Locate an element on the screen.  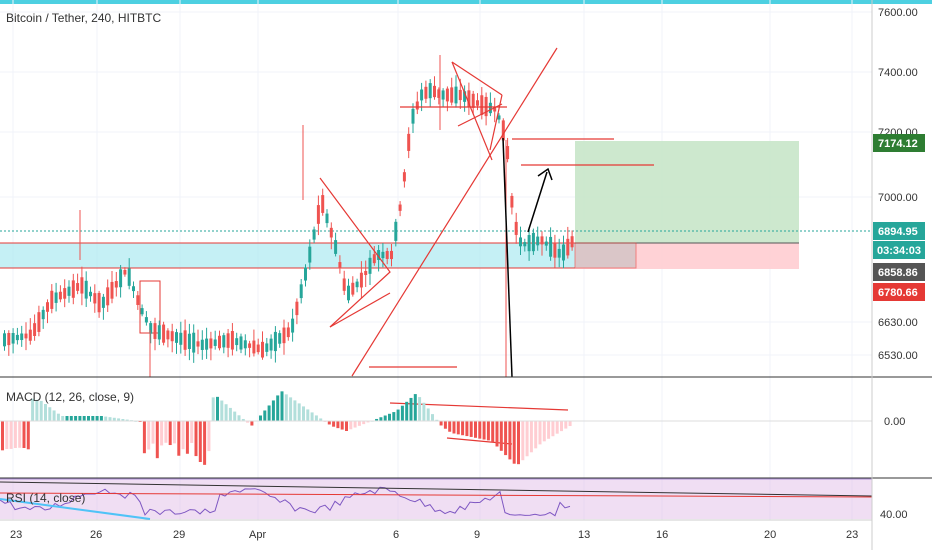
rsi-pane is located at coordinates (436, 499).